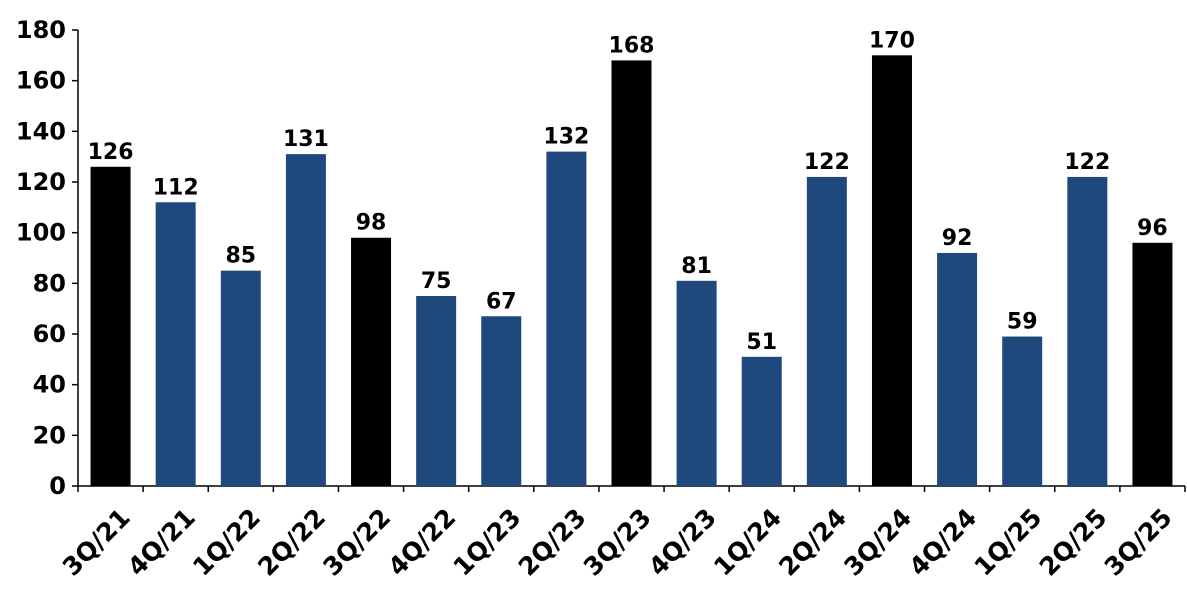  I want to click on data-label: 81, so click(696, 266).